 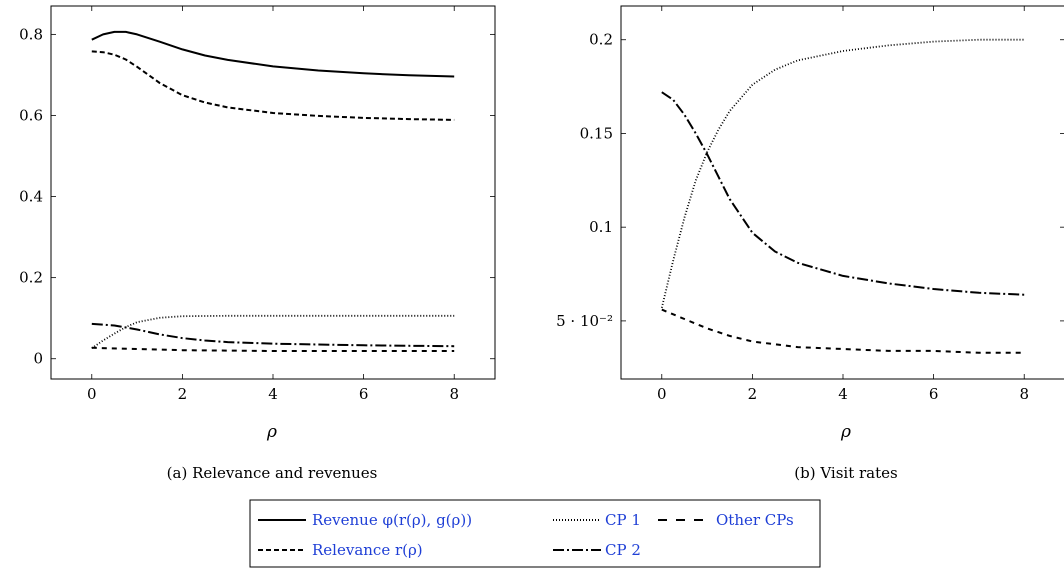 What do you see at coordinates (596, 133) in the screenshot?
I see `panel-b-y-tick-label: 0.15` at bounding box center [596, 133].